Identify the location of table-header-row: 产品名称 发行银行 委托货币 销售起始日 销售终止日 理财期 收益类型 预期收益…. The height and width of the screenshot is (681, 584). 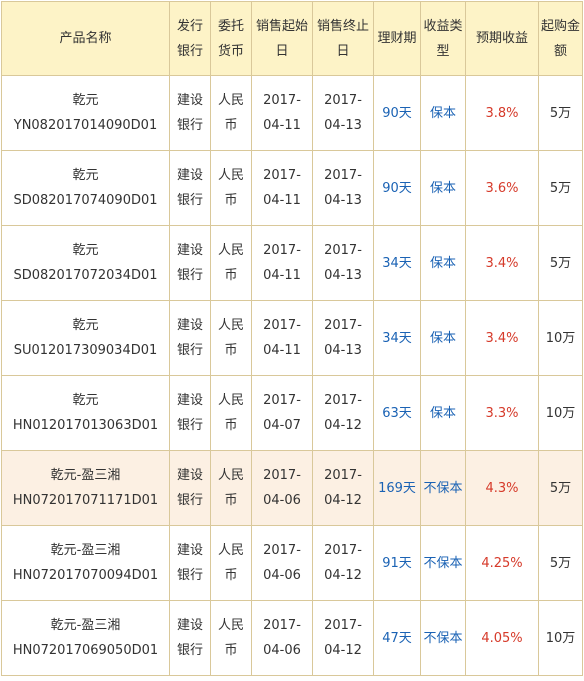
(292, 38).